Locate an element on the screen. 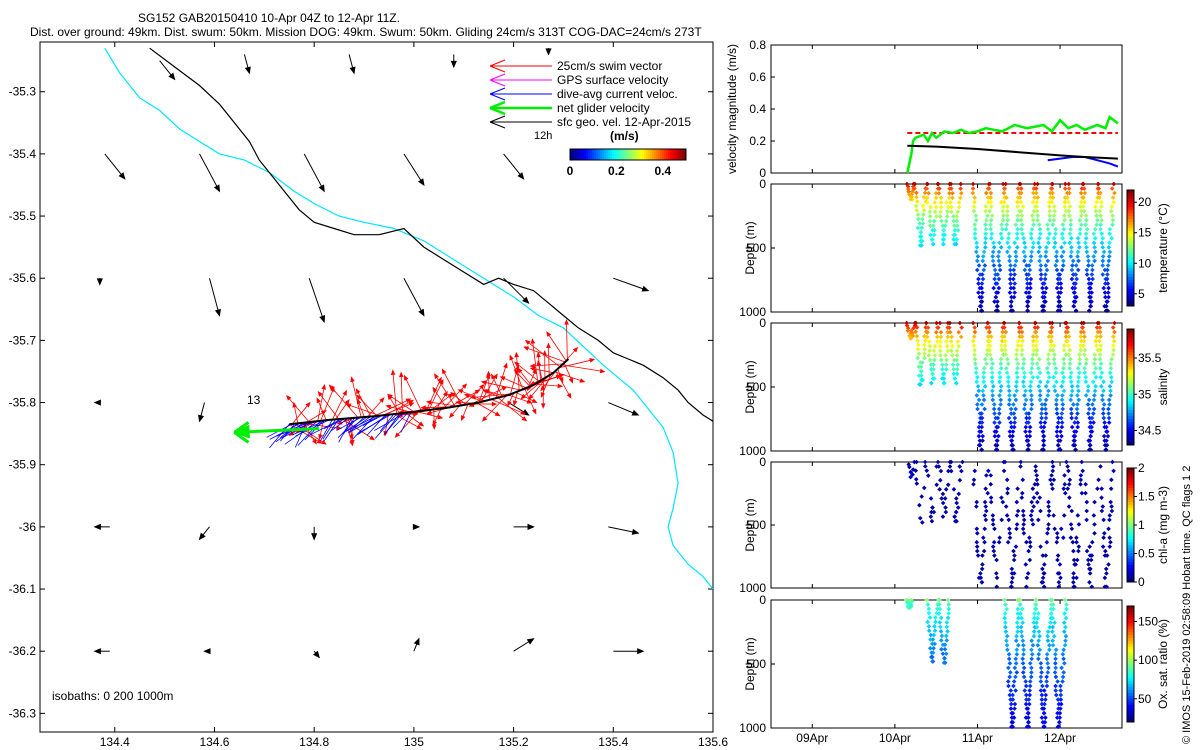  geo-arrow-head is located at coordinates (217, 188).